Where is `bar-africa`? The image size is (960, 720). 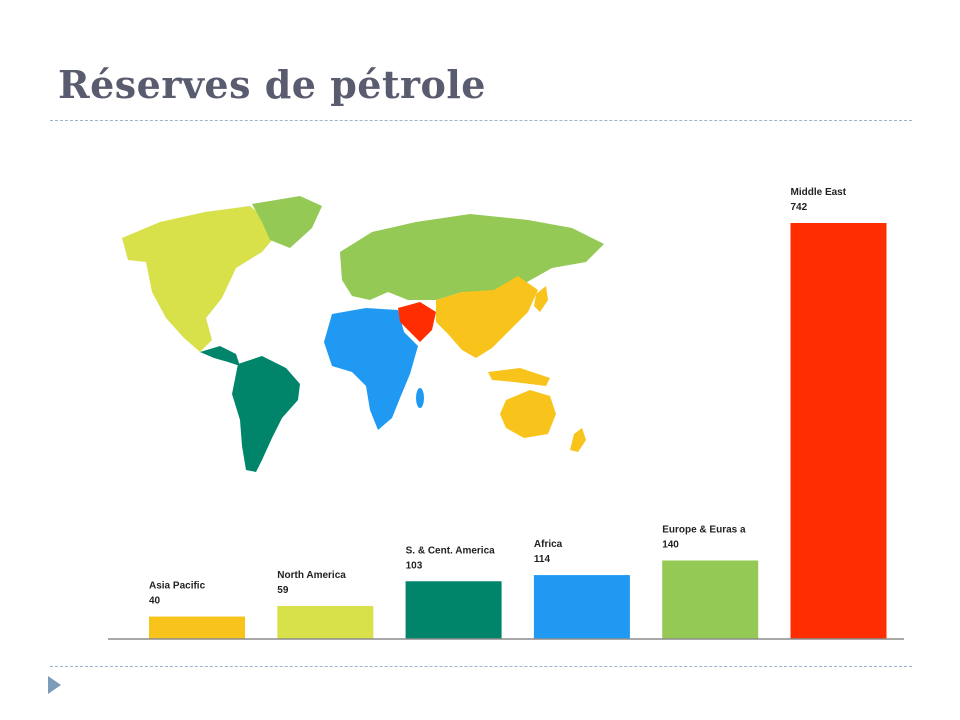
bar-africa is located at coordinates (581, 607).